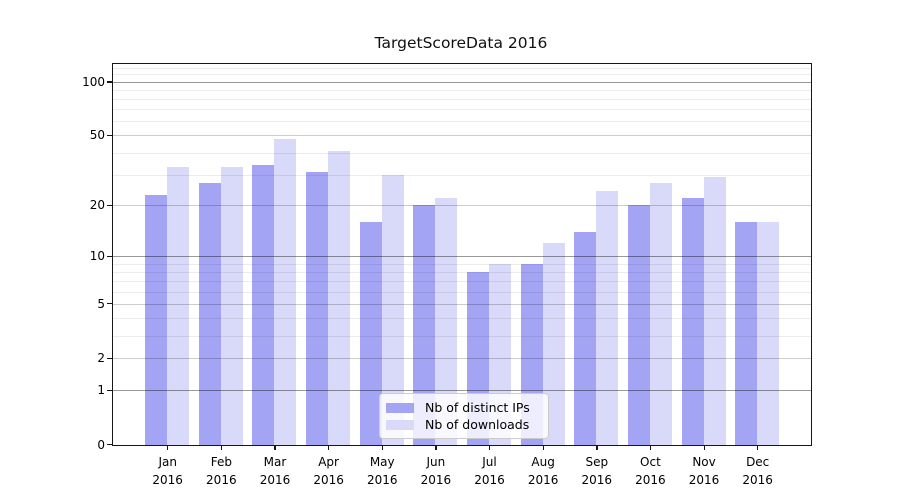 The image size is (900, 500). What do you see at coordinates (328, 471) in the screenshot?
I see `x-tick-label: Apr 2016` at bounding box center [328, 471].